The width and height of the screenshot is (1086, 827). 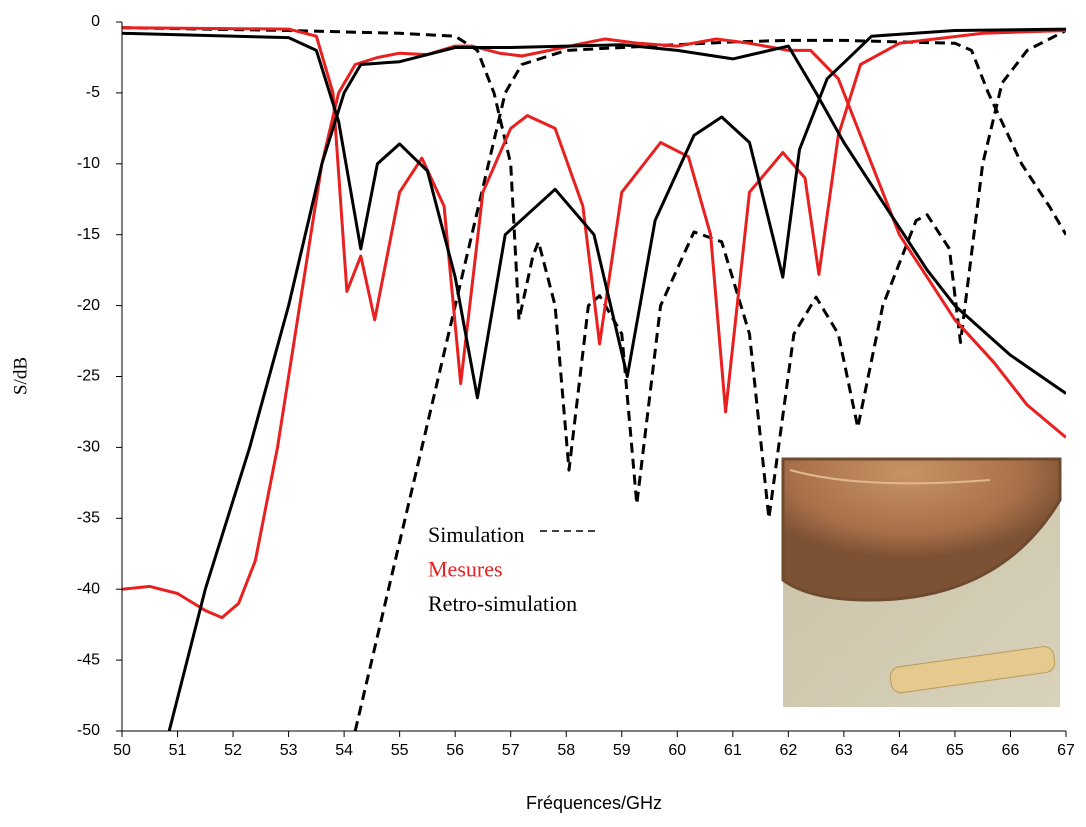 I want to click on x-tick-label: 56, so click(x=455, y=750).